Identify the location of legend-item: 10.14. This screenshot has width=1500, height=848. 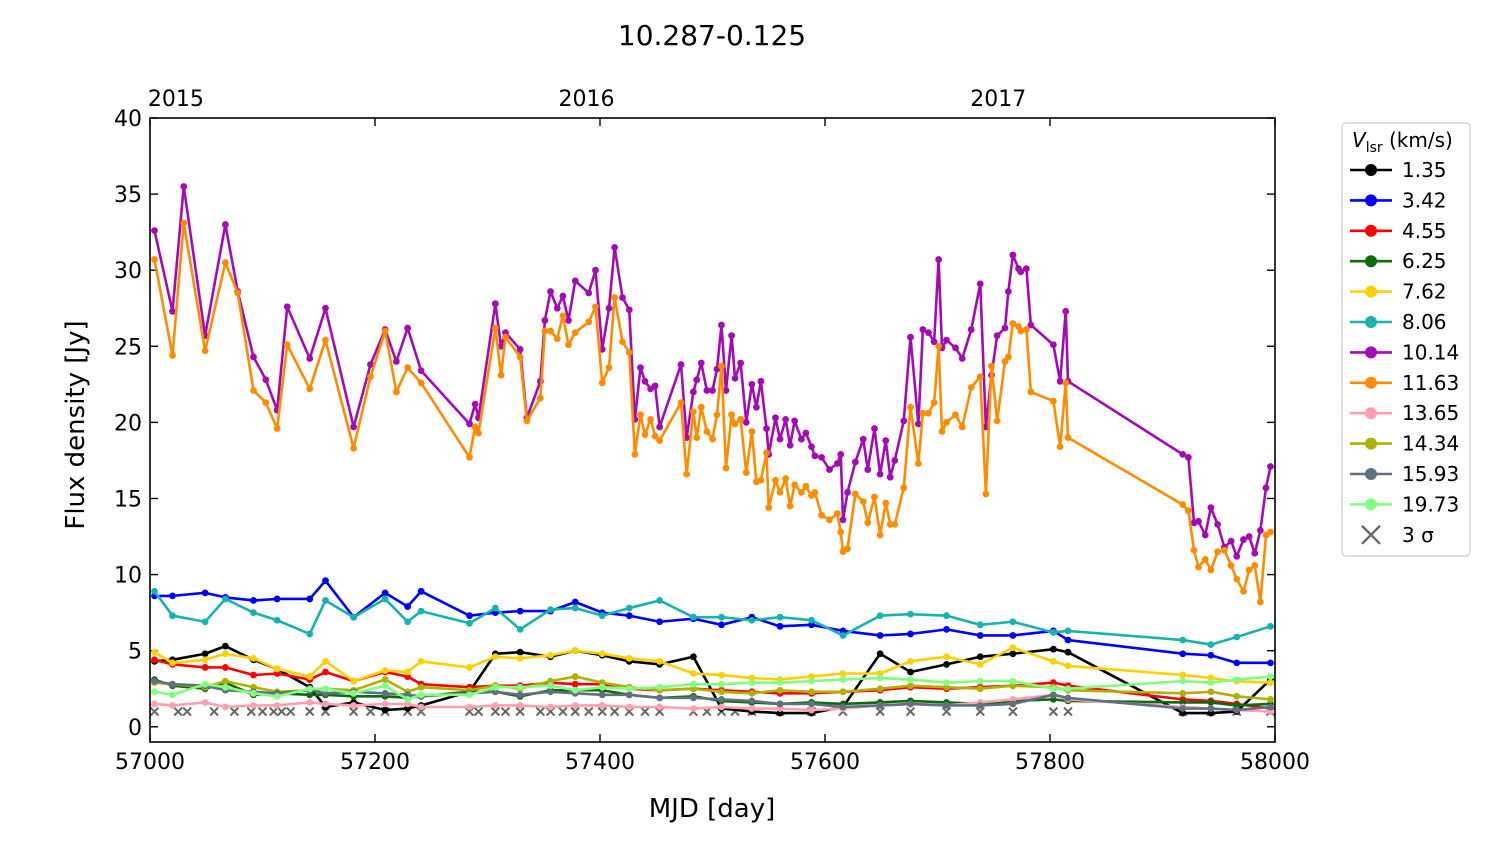
(1404, 352).